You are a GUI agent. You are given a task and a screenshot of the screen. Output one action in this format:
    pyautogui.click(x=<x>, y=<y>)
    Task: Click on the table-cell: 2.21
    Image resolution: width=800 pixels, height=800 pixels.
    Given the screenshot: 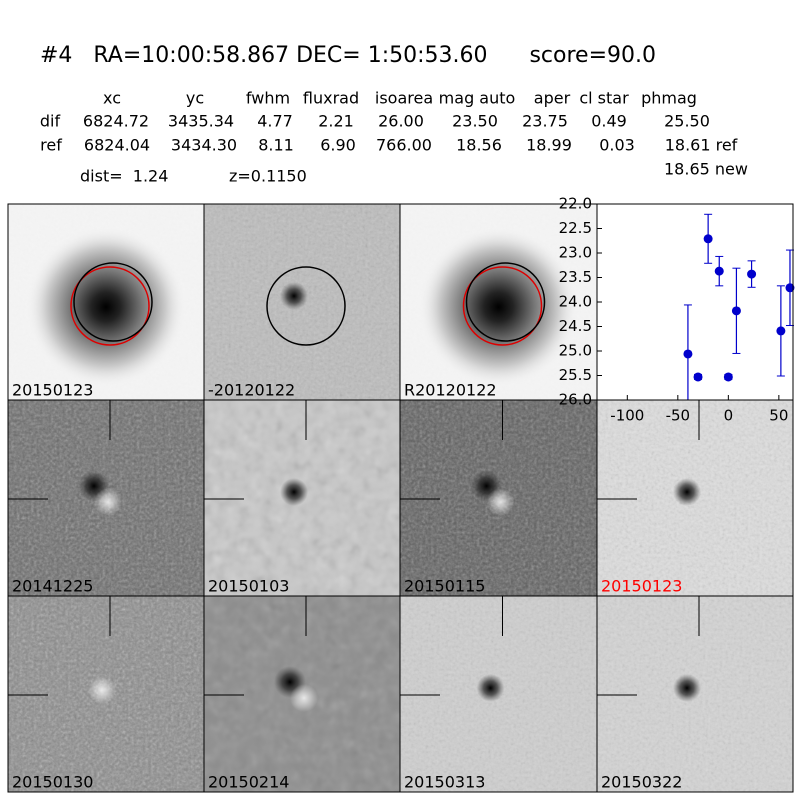 What is the action you would take?
    pyautogui.click(x=336, y=121)
    